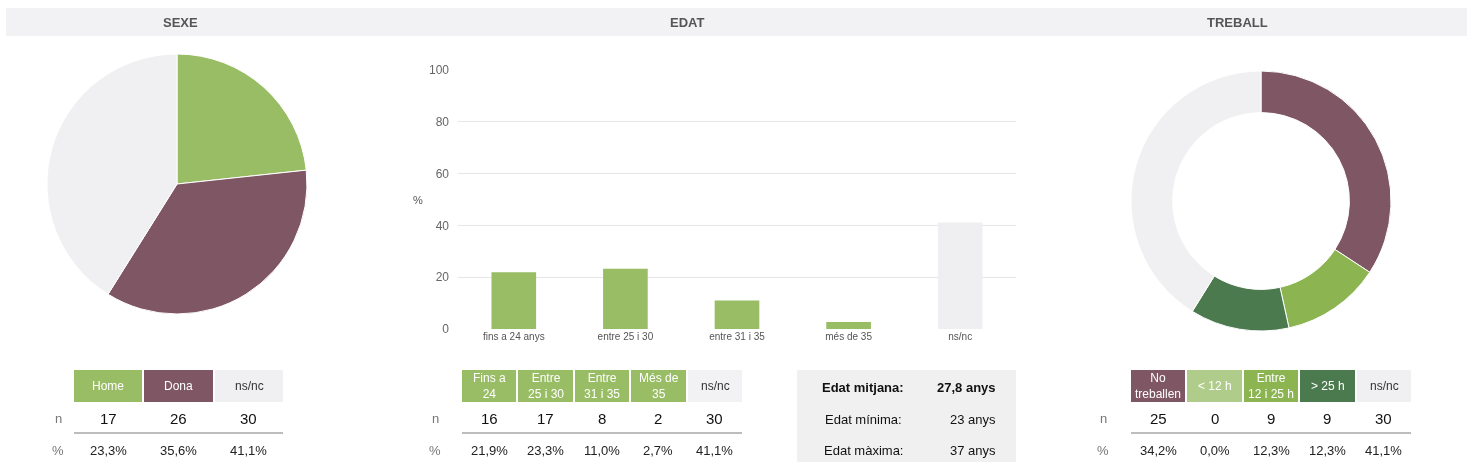  Describe the element at coordinates (658, 418) in the screenshot. I see `data-label: 2` at that location.